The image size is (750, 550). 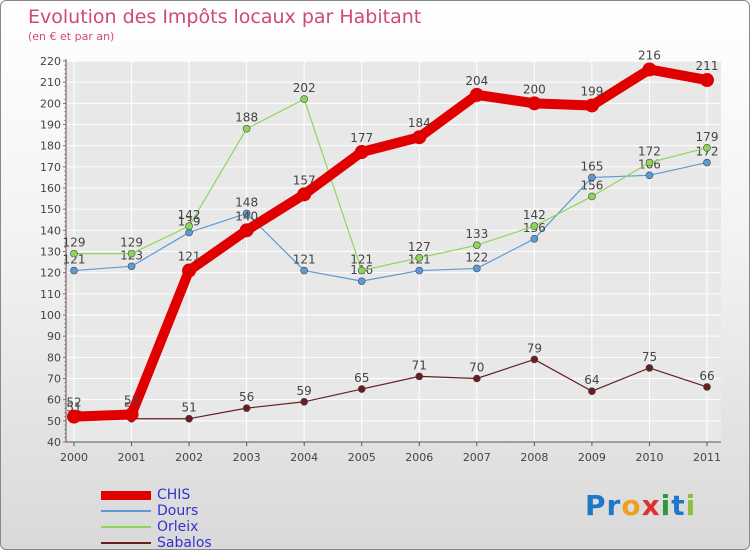 What do you see at coordinates (592, 457) in the screenshot?
I see `x-tick-label: 2009` at bounding box center [592, 457].